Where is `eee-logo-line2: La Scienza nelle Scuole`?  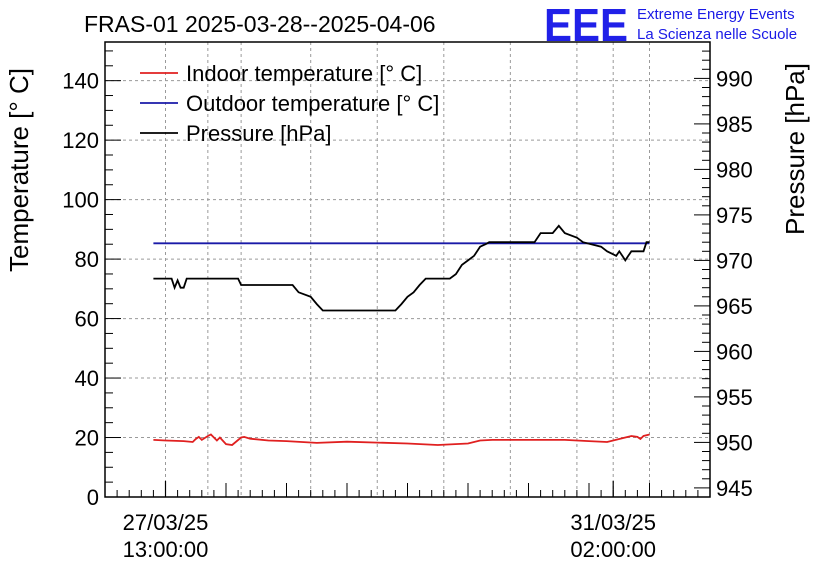
eee-logo-line2: La Scienza nelle Scuole is located at coordinates (717, 34).